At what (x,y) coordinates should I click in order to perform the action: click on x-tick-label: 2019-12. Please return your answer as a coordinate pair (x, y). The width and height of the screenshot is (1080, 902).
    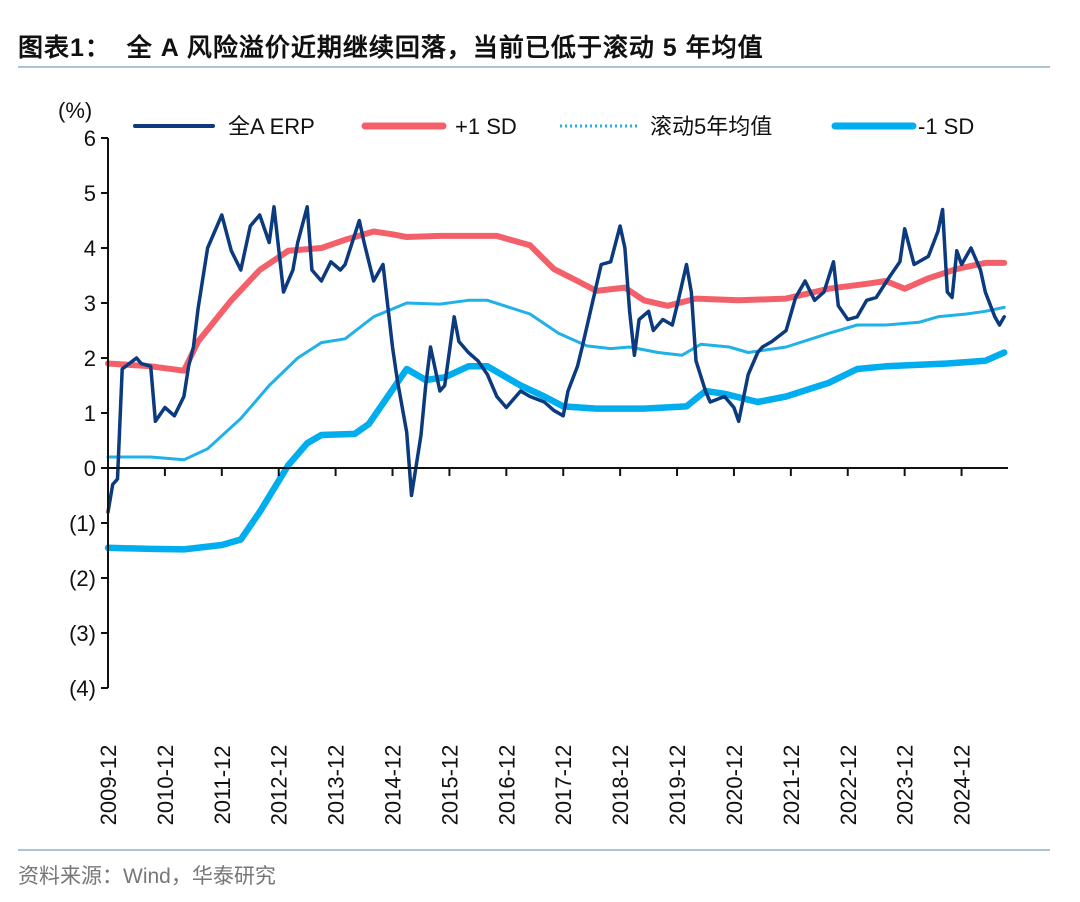
    Looking at the image, I should click on (677, 785).